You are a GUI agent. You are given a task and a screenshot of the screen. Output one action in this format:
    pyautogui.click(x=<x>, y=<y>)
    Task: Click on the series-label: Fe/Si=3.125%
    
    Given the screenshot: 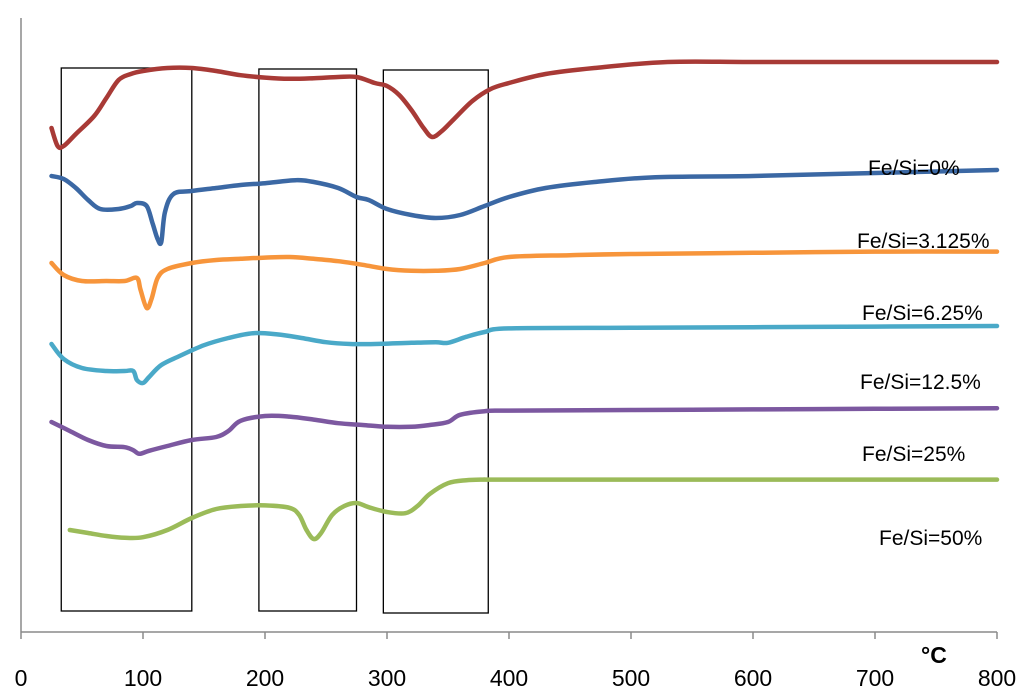 What is the action you would take?
    pyautogui.click(x=923, y=241)
    